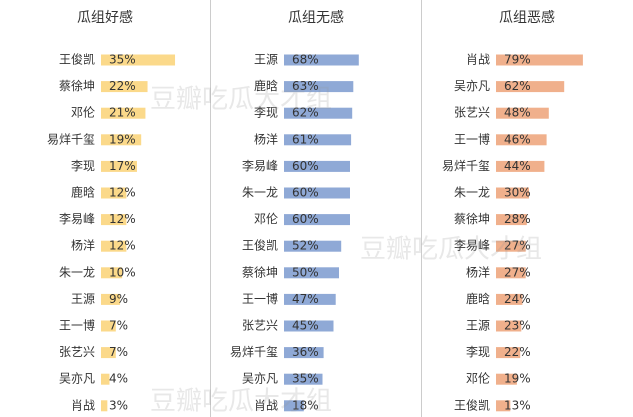 This screenshot has width=633, height=417. I want to click on value-label: 63%, so click(305, 86).